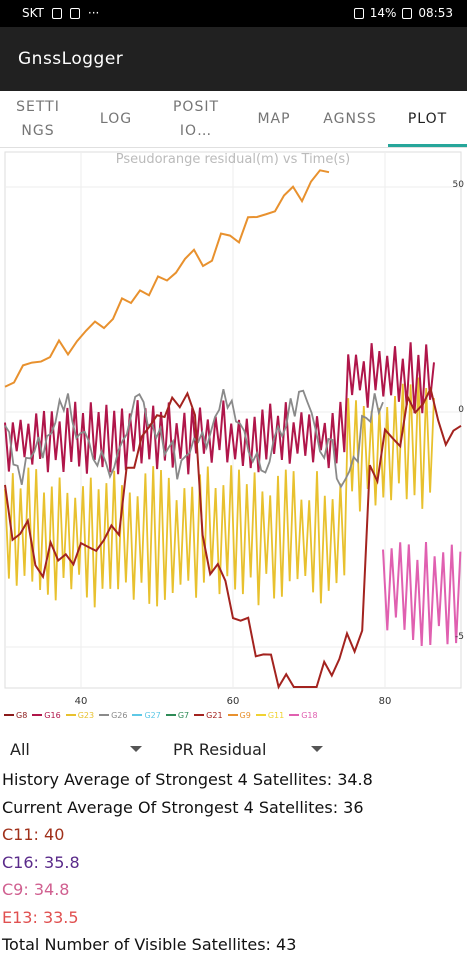  I want to click on legend-item: G8, so click(15, 715).